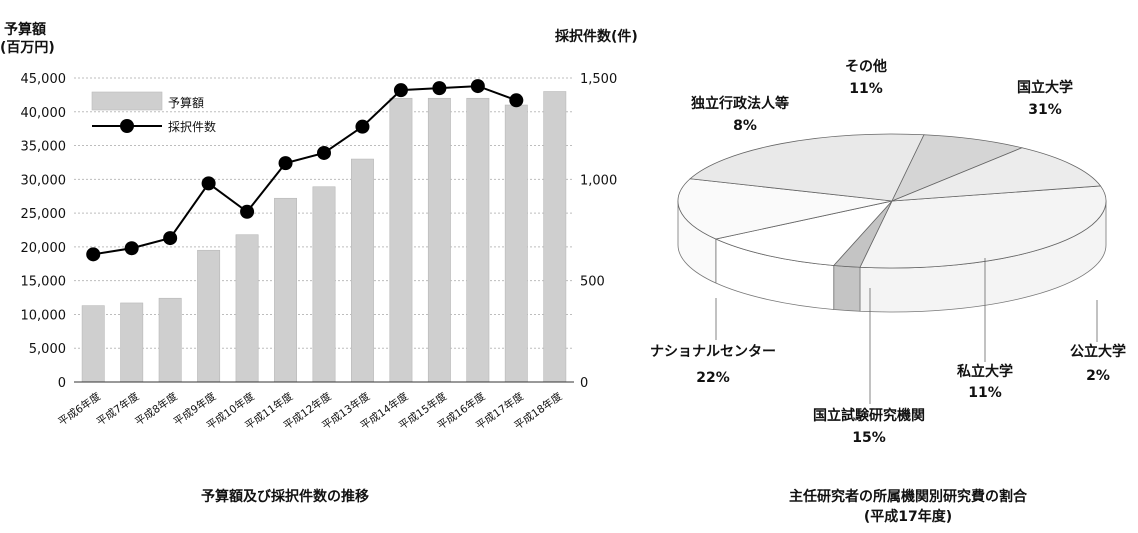  I want to click on pie-slice-label: 公立大学, so click(1098, 351).